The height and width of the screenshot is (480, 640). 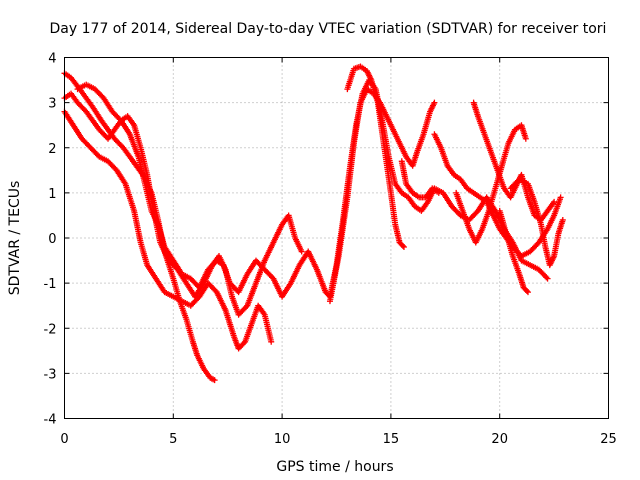 What do you see at coordinates (15, 238) in the screenshot?
I see `y-axis-label: SDTVAR / TECUs` at bounding box center [15, 238].